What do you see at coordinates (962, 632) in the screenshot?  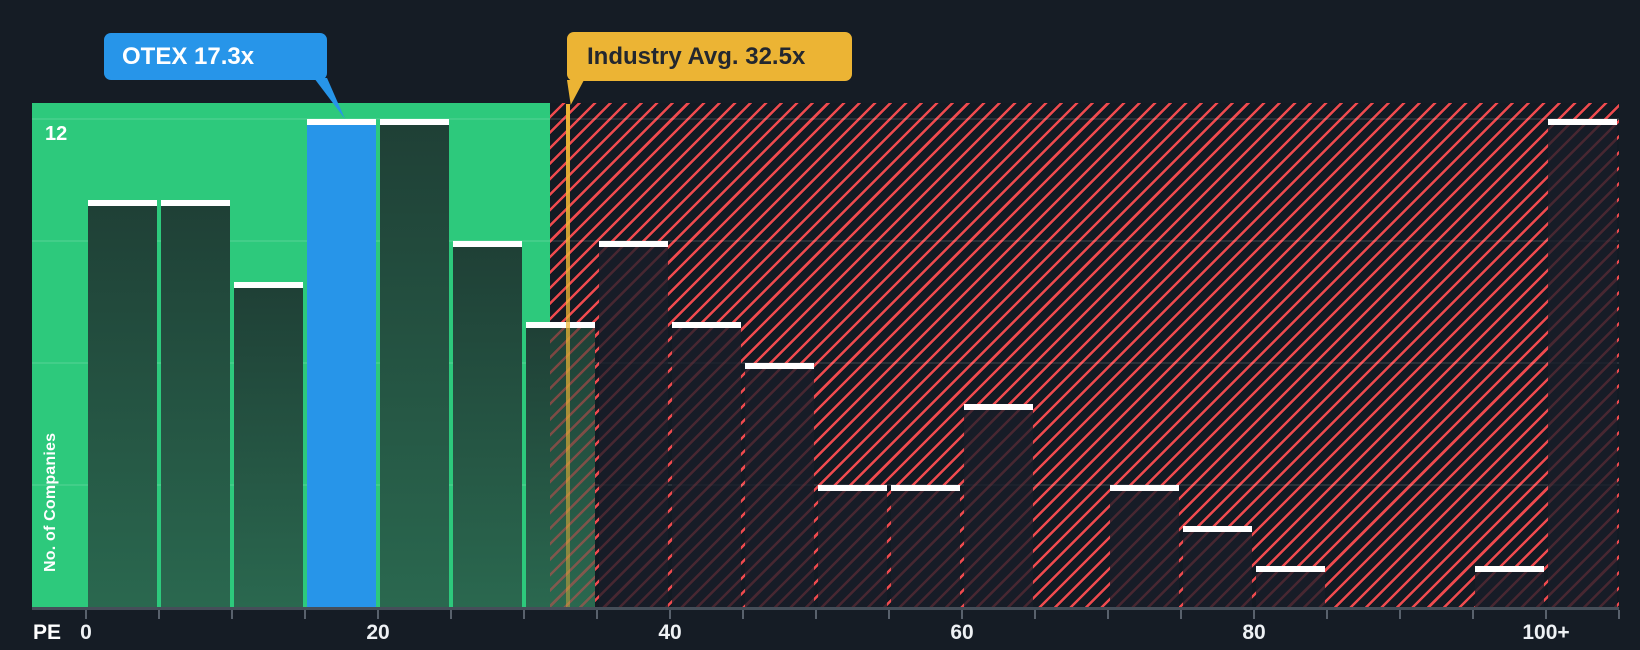 I see `x-axis-tick-label-60: 60` at bounding box center [962, 632].